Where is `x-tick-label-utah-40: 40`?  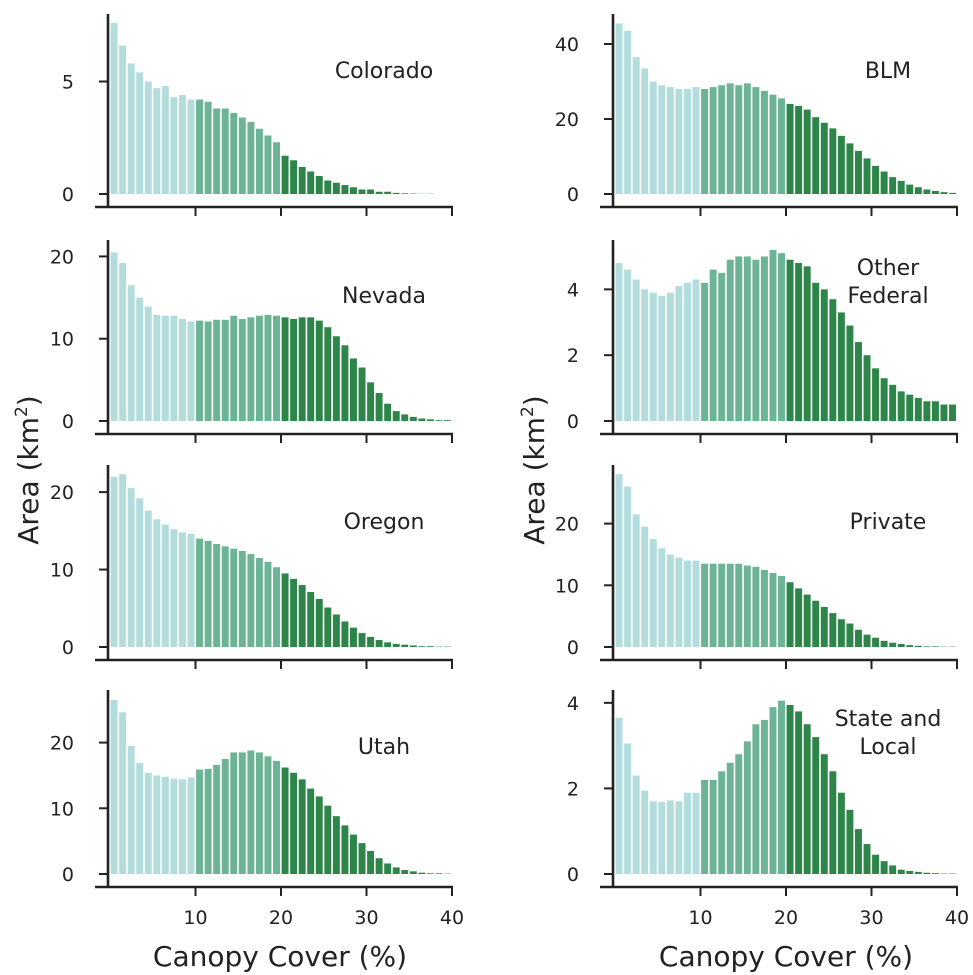 x-tick-label-utah-40: 40 is located at coordinates (452, 918).